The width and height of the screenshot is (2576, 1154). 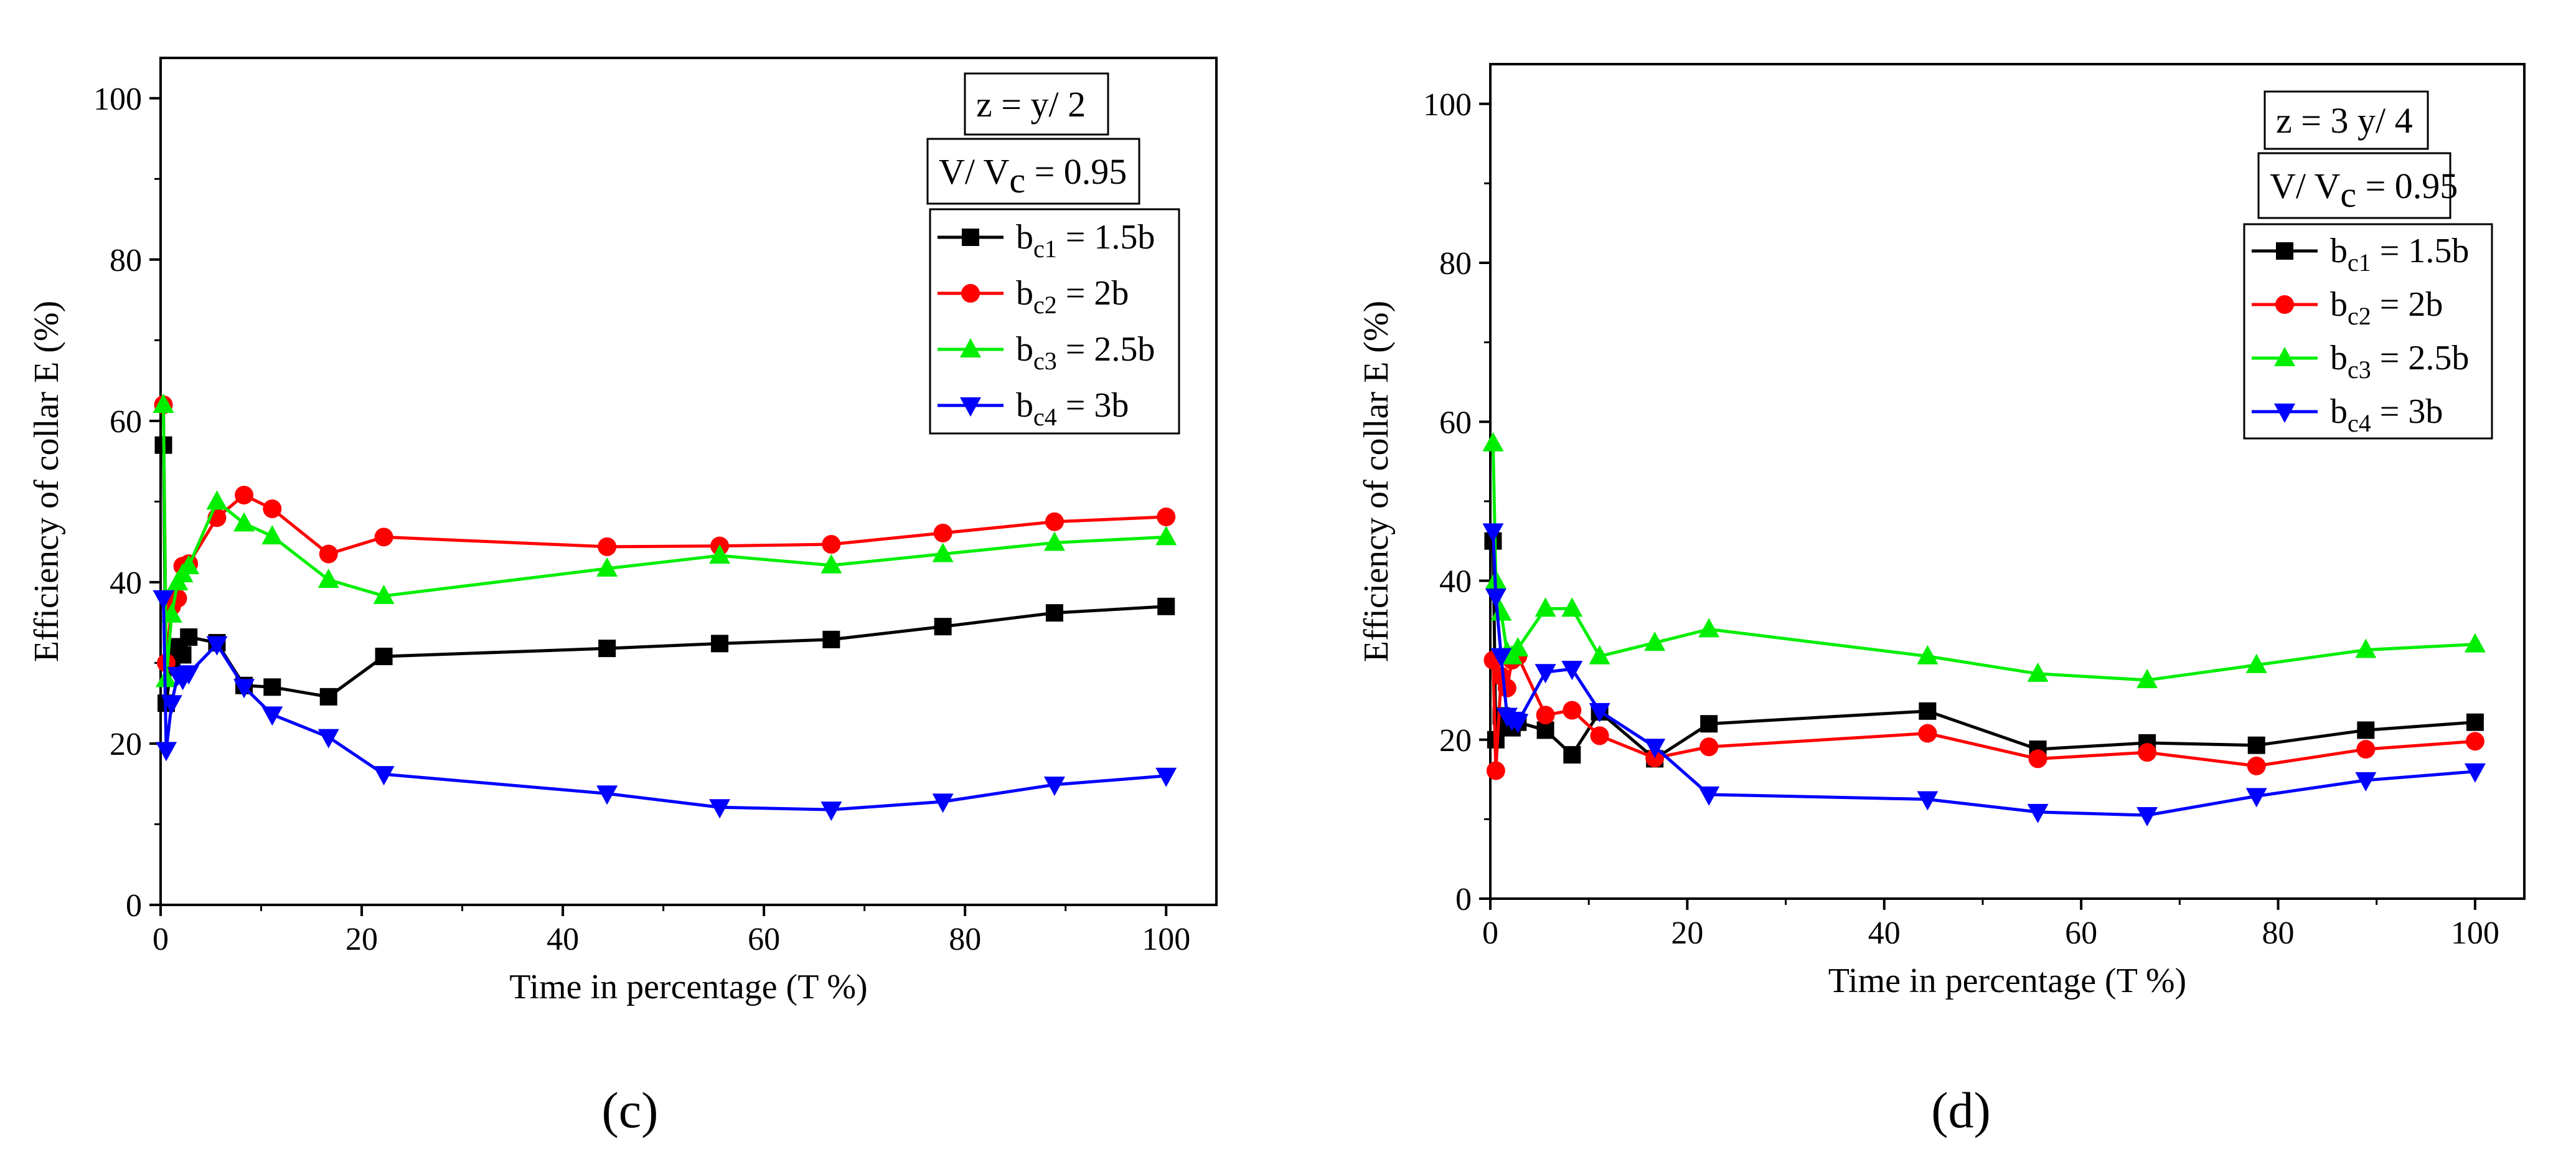 I want to click on series-c1, so click(x=664, y=574).